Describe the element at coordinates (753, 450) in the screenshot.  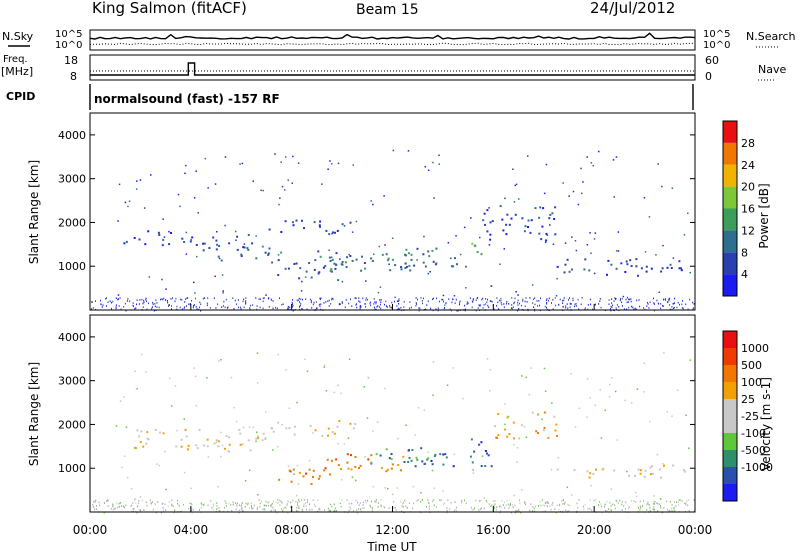
I see `velocity-colorbar-tick: -500` at that location.